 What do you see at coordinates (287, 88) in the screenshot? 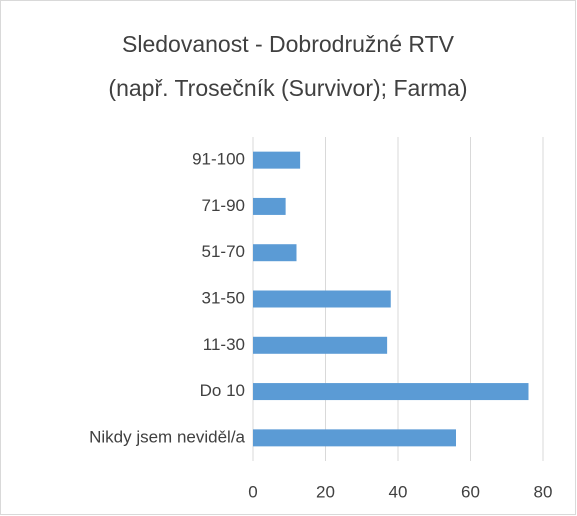
I see `chart-subtitle: (např. Trosečník (Survivor); Farma)` at bounding box center [287, 88].